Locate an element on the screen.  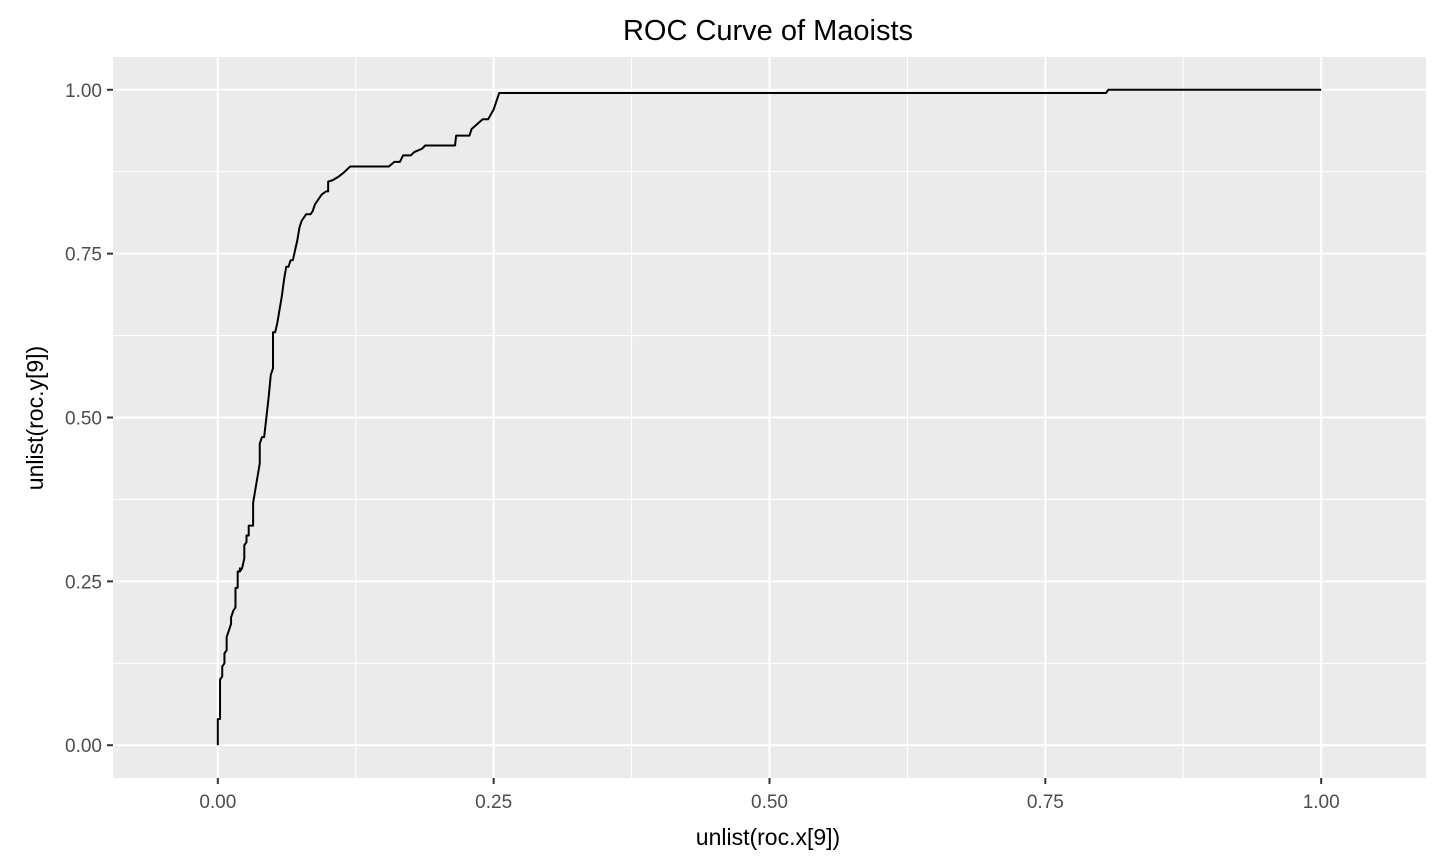
y-tick-label: 0.00 is located at coordinates (83, 746).